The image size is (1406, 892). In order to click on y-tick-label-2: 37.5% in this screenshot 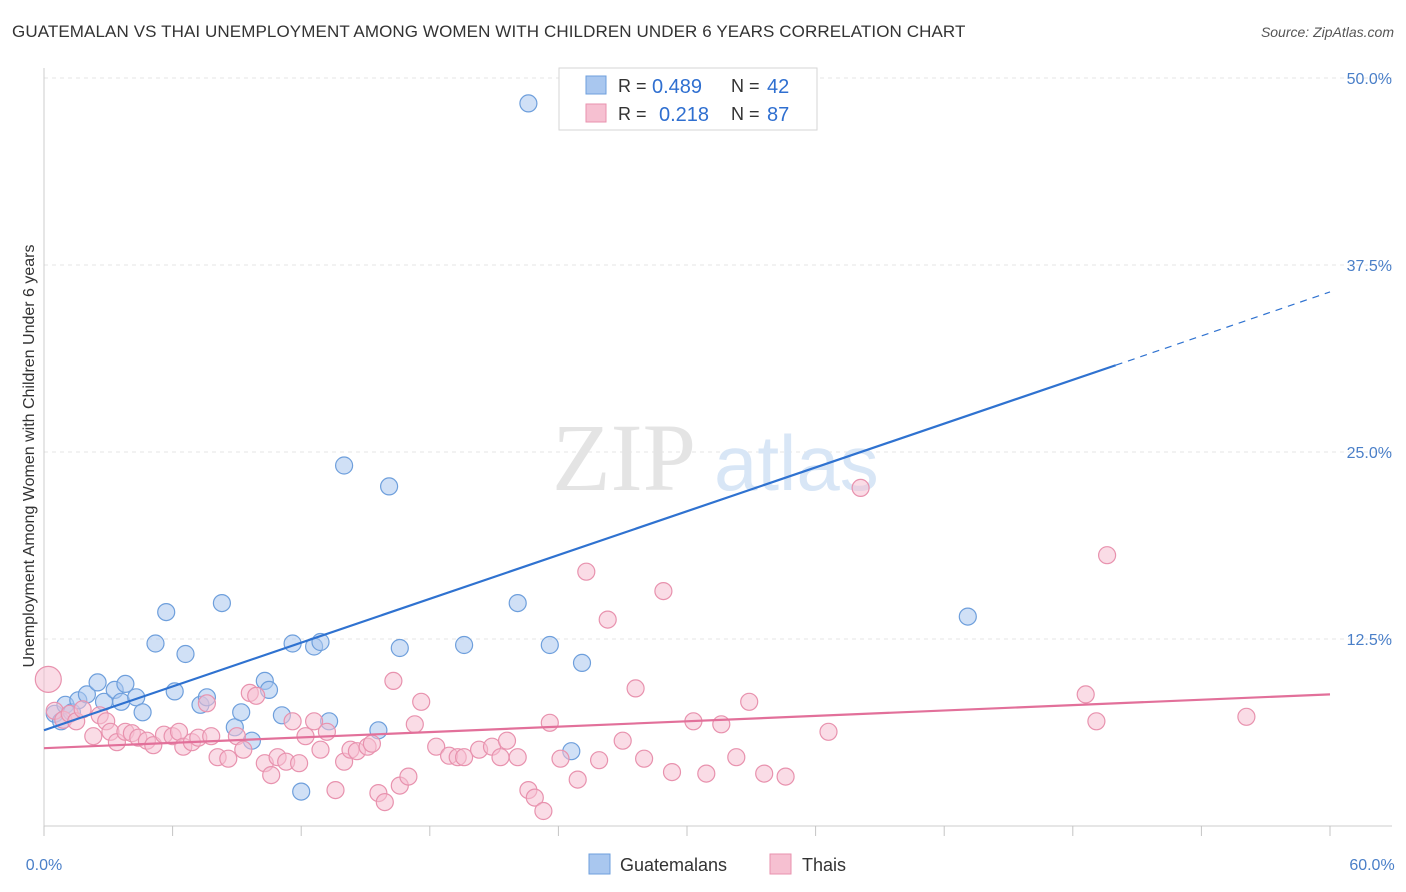, I will do `click(1369, 266)`.